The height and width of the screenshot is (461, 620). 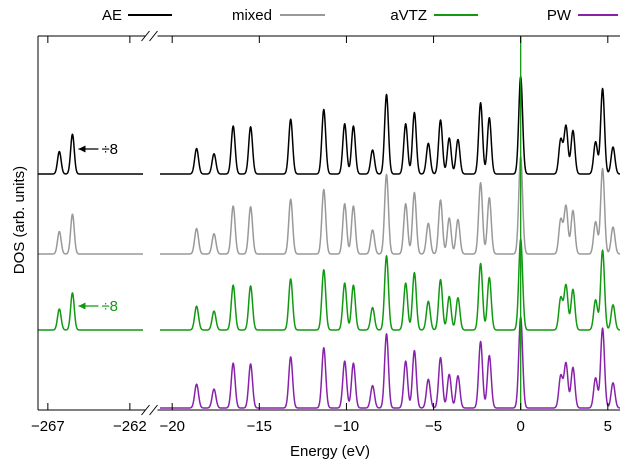 I want to click on x-tick-label: −10, so click(x=346, y=426).